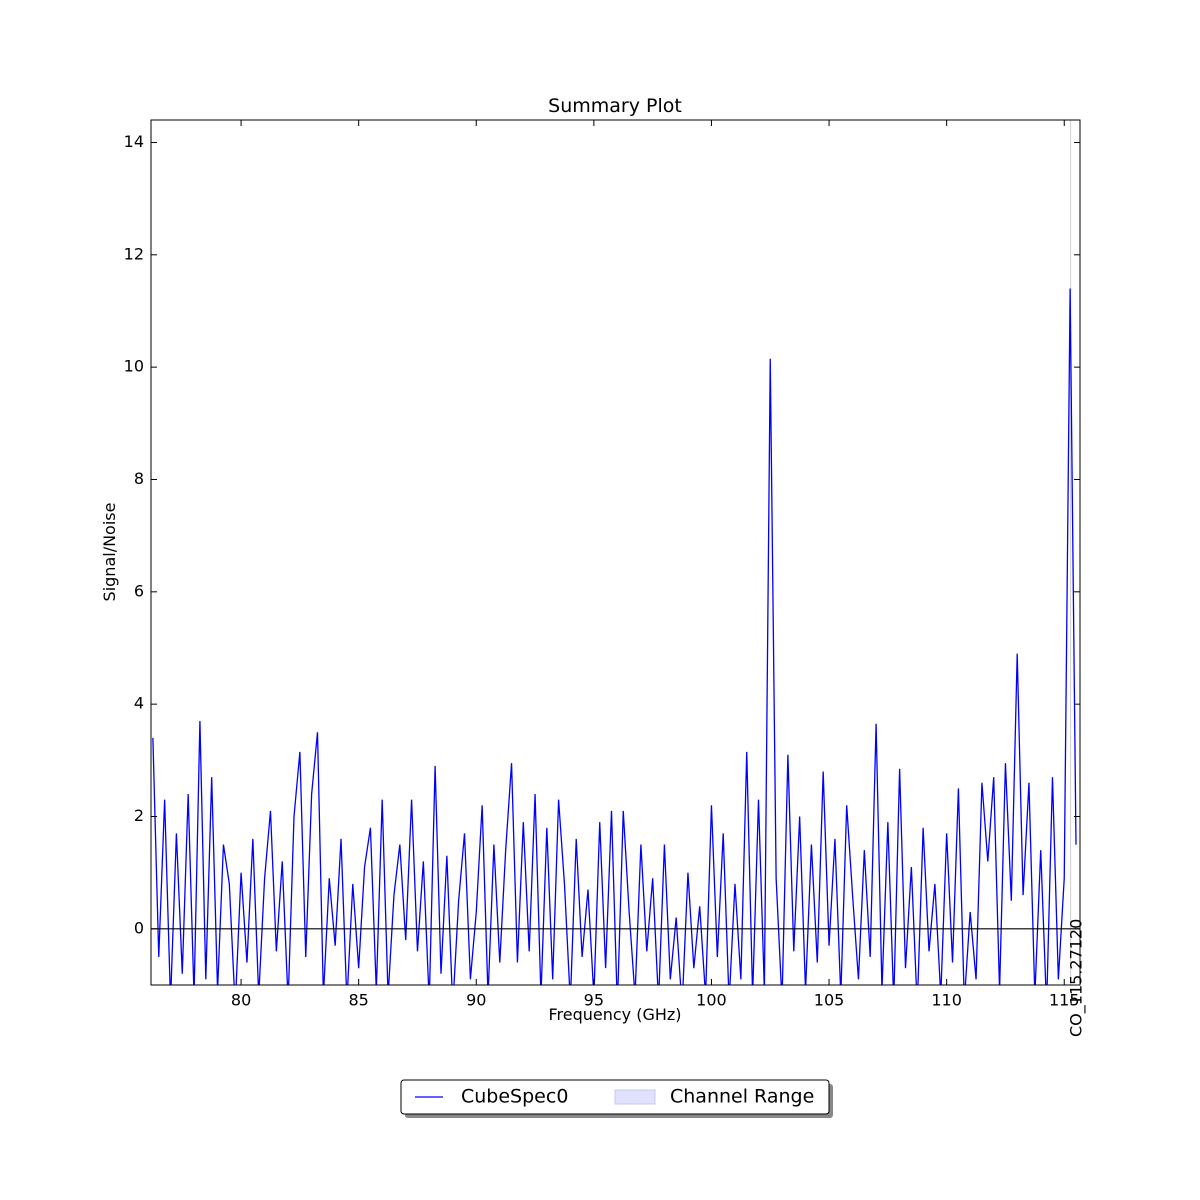 Image resolution: width=1200 pixels, height=1200 pixels. I want to click on x-tick-label: 95, so click(594, 1000).